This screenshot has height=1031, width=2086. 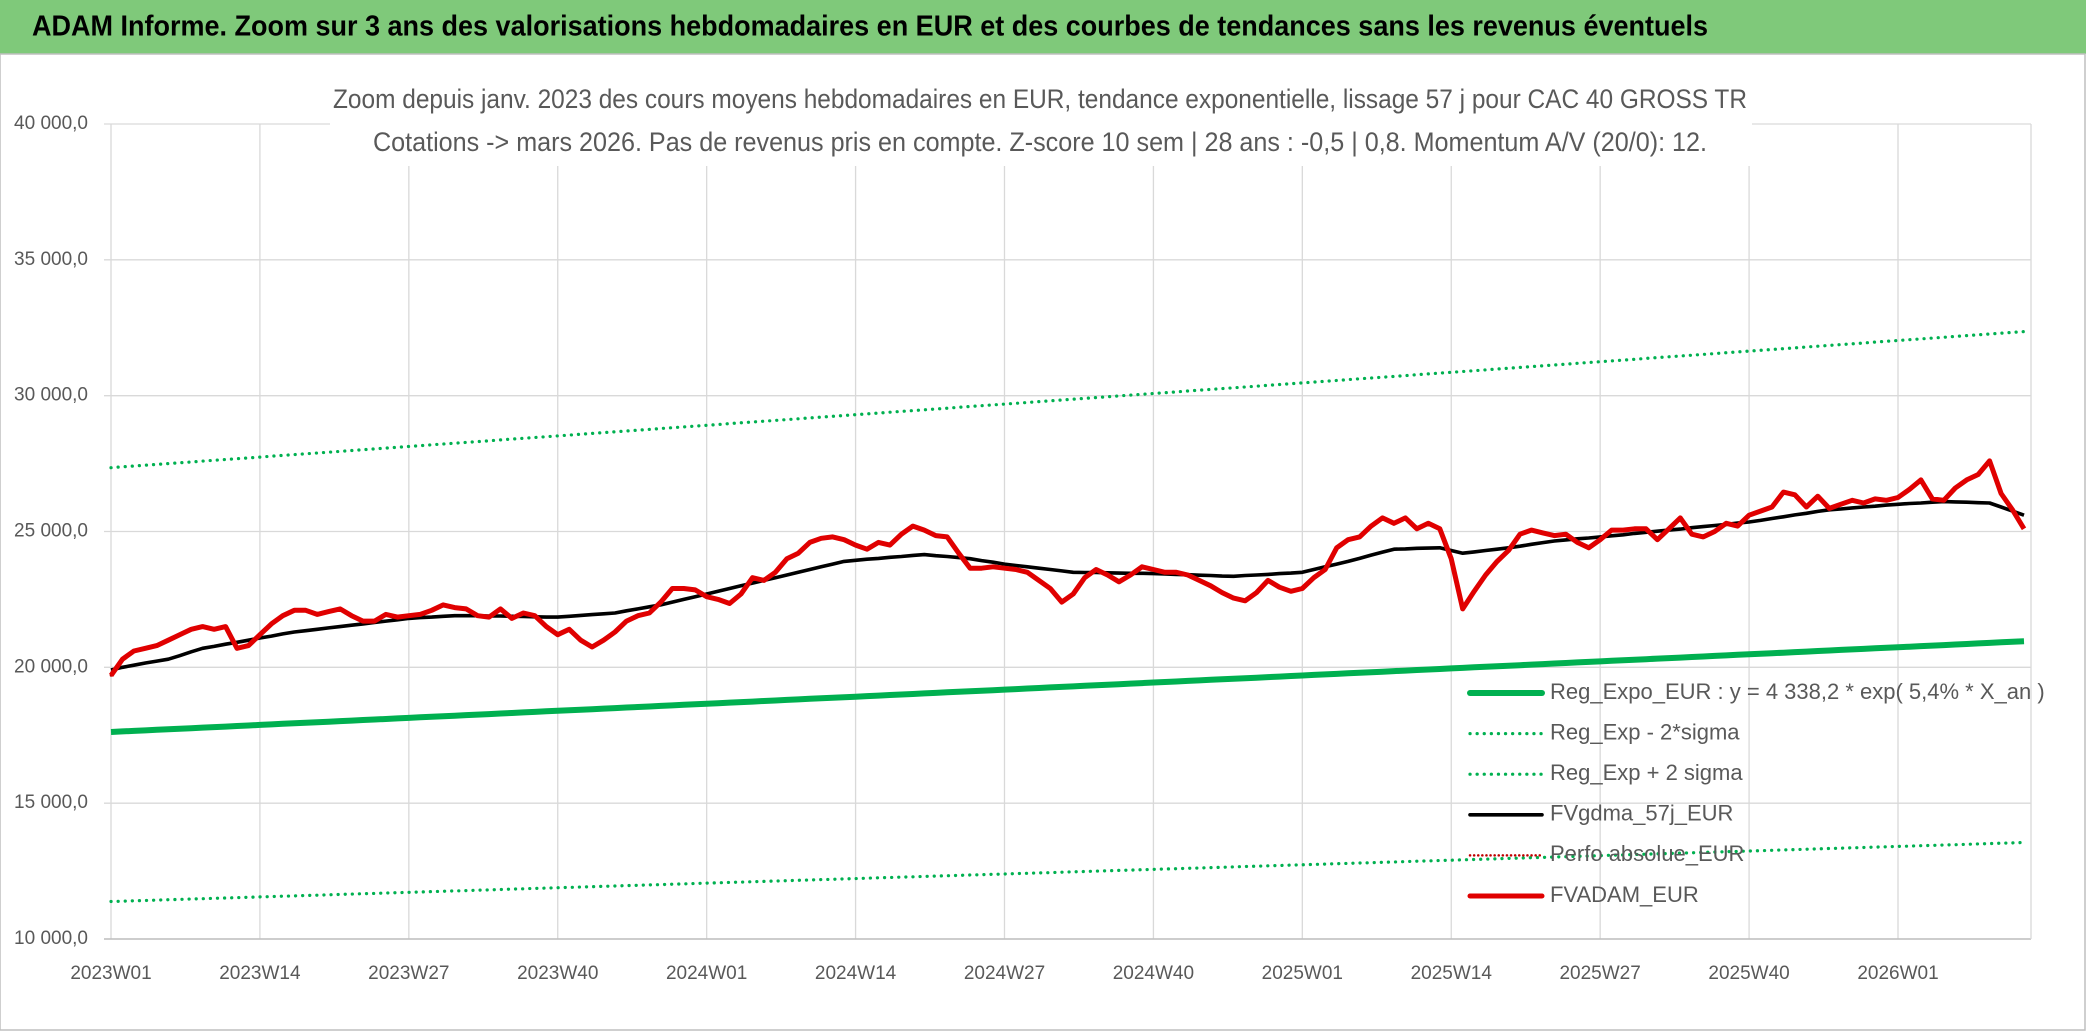 I want to click on legend-label: FVADAM_EUR, so click(x=1624, y=894).